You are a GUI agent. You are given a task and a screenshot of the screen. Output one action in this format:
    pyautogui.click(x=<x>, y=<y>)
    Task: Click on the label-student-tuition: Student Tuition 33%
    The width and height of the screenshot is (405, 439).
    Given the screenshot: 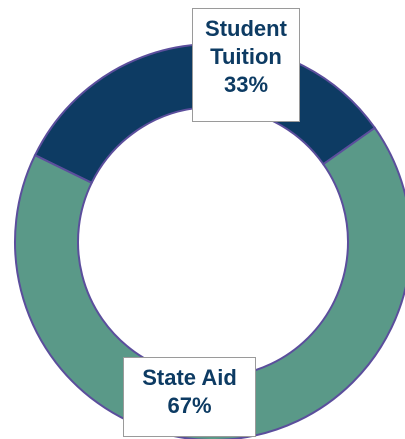 What is the action you would take?
    pyautogui.click(x=246, y=65)
    